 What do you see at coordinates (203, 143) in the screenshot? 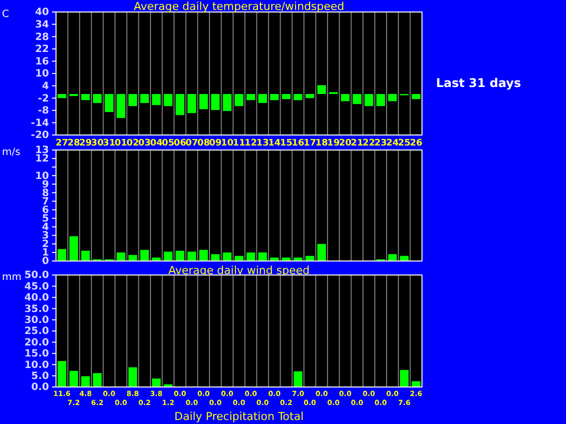
I see `x-tick-label: 08` at bounding box center [203, 143].